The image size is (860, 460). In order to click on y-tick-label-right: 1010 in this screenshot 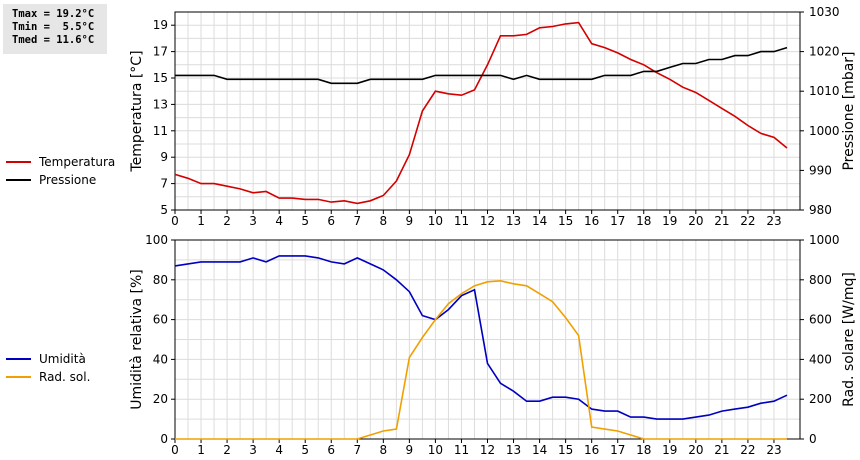, I will do `click(824, 91)`.